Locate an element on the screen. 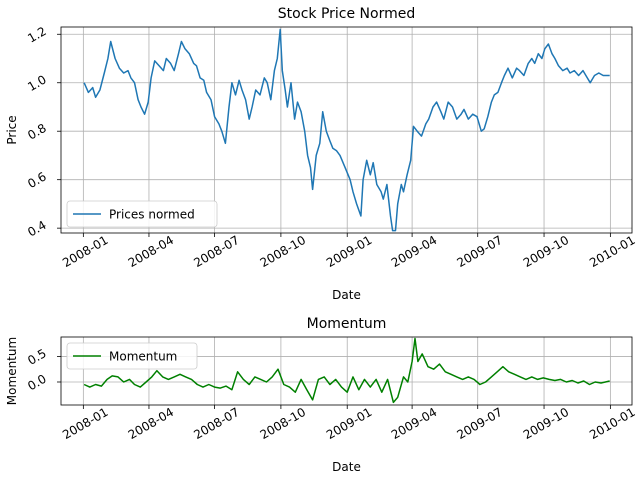 The image size is (640, 480). legend-label: Prices normed is located at coordinates (152, 215).